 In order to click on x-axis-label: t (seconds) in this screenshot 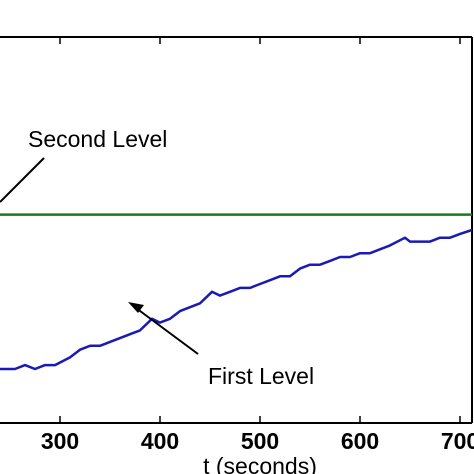, I will do `click(260, 463)`.